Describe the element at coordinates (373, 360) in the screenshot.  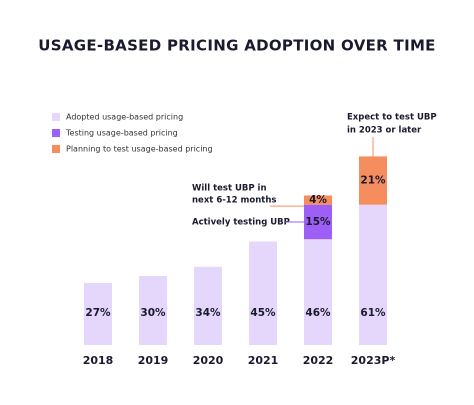
I see `x-tick-label: 2023P*` at that location.